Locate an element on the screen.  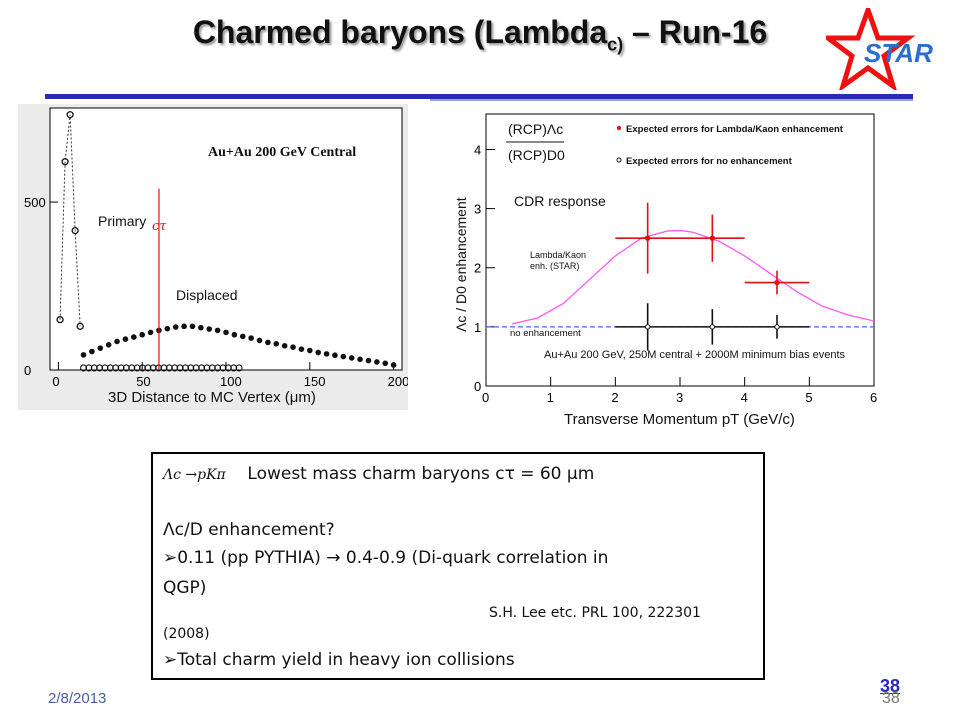
legend-black: Expected errors for no enhancement is located at coordinates (709, 161).